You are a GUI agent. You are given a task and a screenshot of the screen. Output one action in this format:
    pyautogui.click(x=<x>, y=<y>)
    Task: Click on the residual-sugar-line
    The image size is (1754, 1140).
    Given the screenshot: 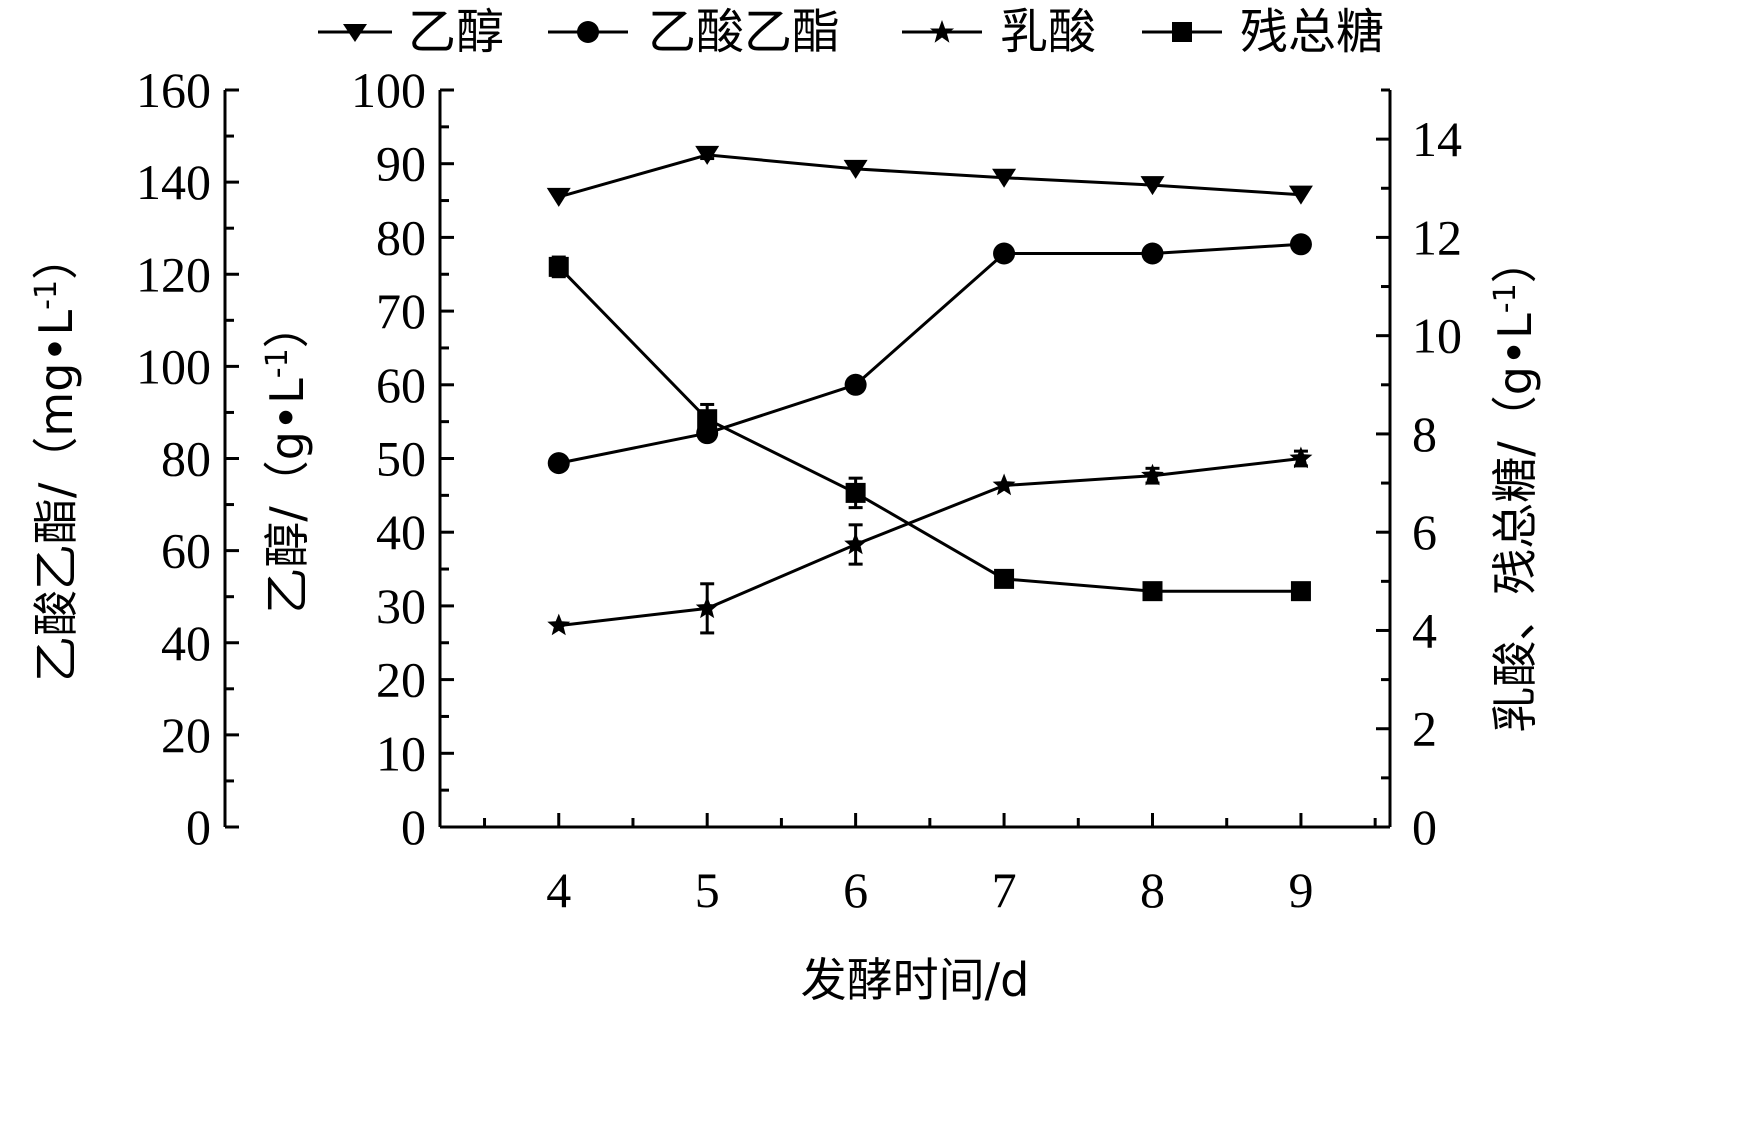 What is the action you would take?
    pyautogui.click(x=929, y=429)
    